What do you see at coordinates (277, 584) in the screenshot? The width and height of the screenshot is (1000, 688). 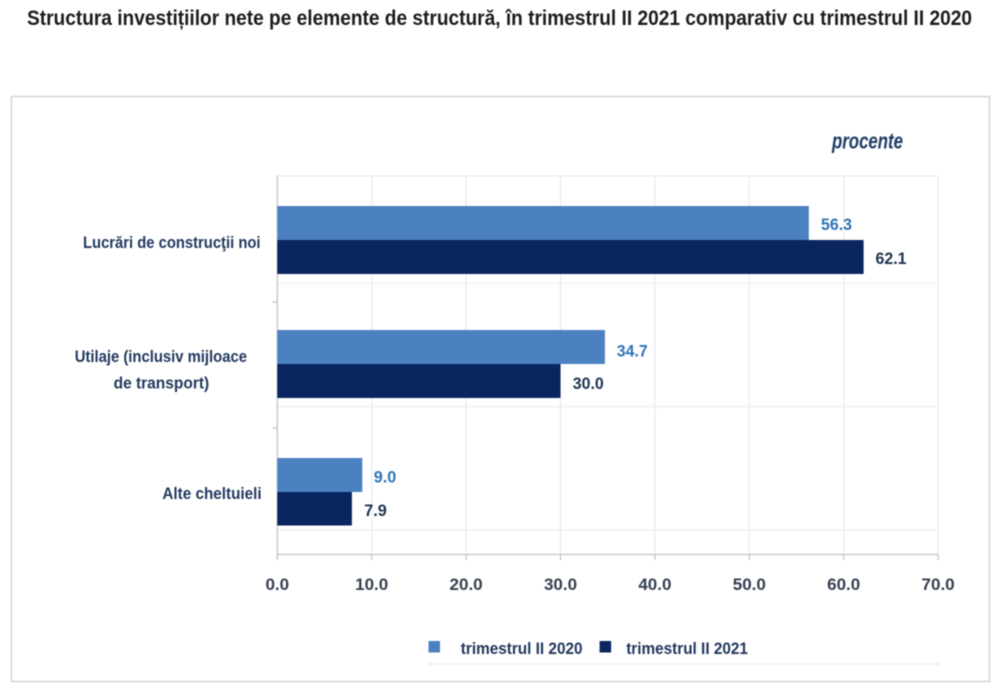 I see `svg-text: 0.0` at bounding box center [277, 584].